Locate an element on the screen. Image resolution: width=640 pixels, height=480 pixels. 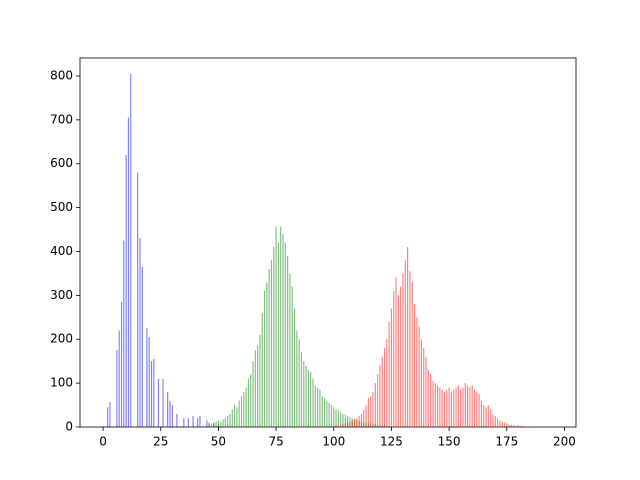
x-tick-label: 50 is located at coordinates (218, 442).